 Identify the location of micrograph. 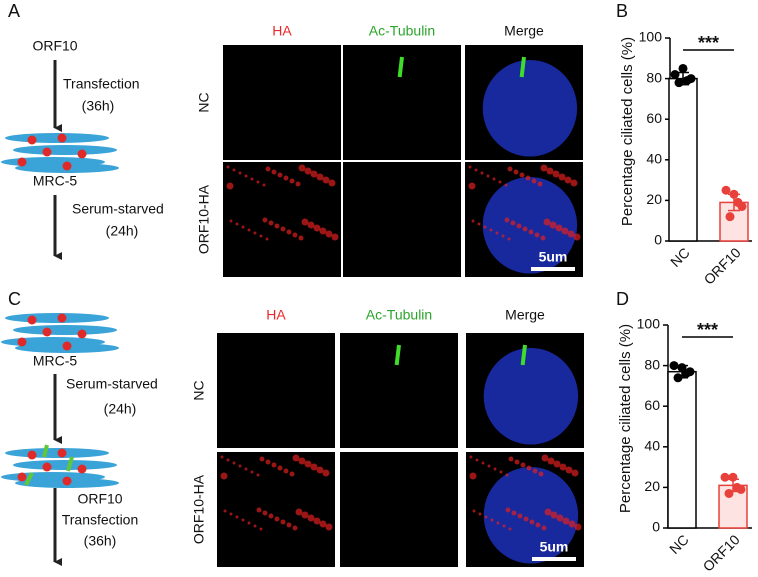
(276, 509).